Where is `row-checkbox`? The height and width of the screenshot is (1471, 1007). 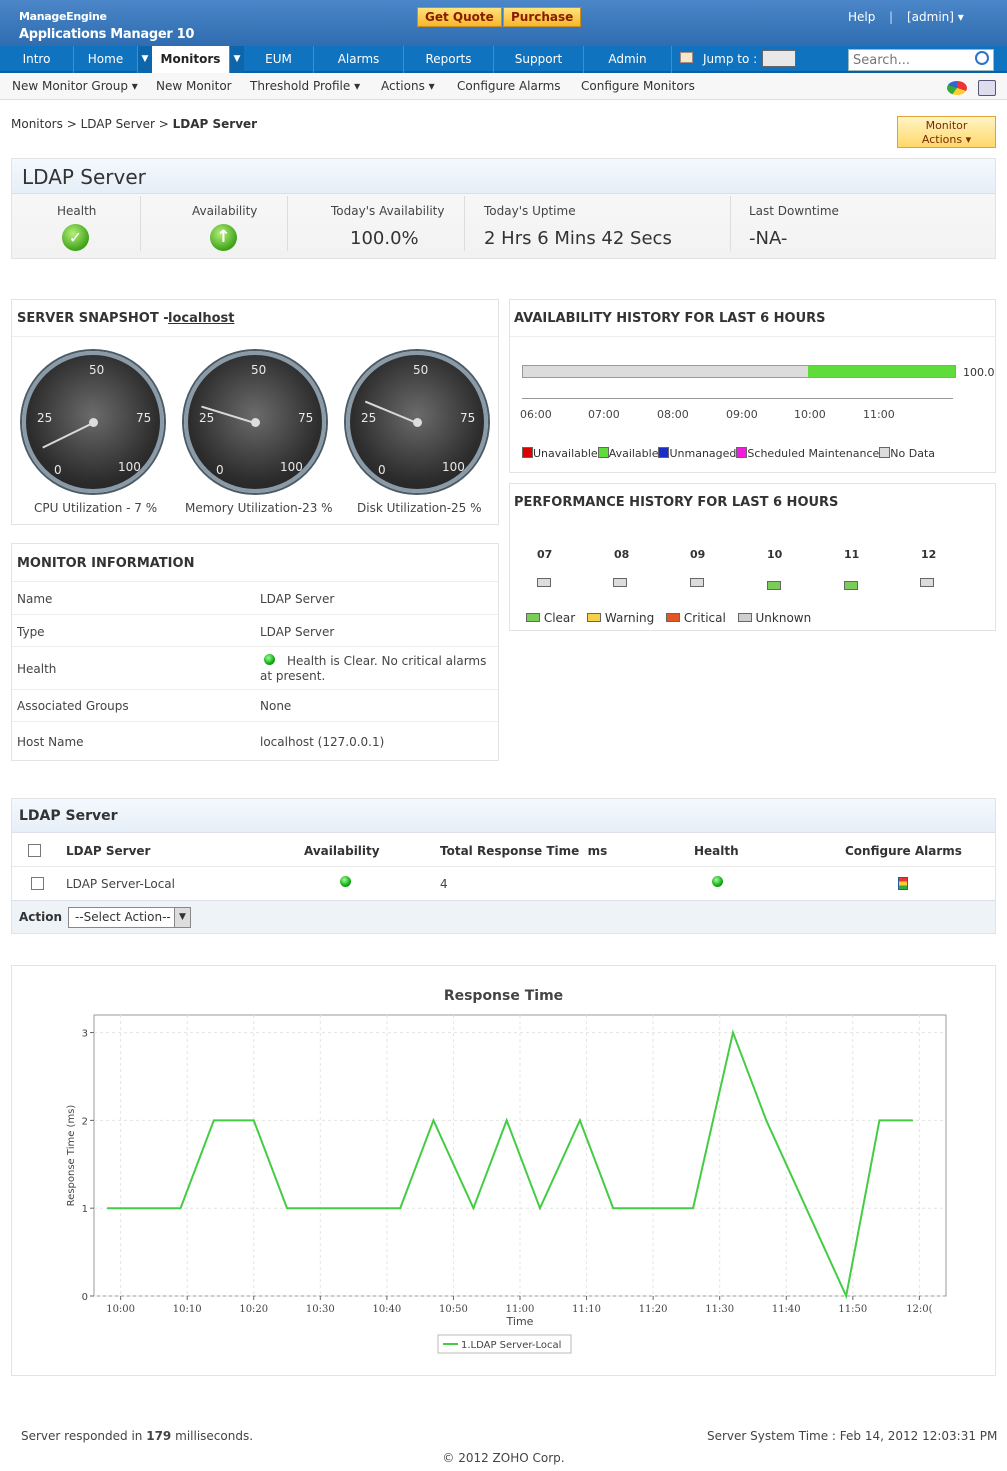 row-checkbox is located at coordinates (37, 883).